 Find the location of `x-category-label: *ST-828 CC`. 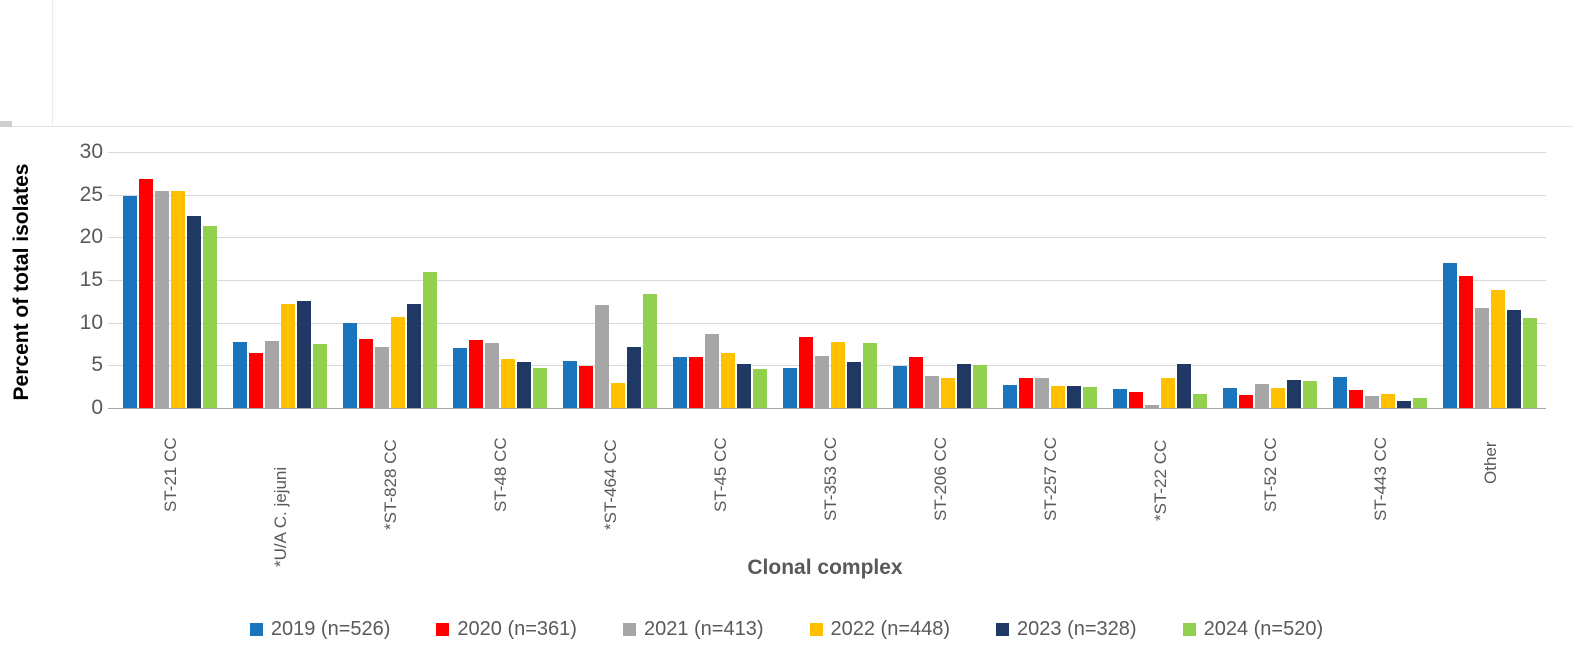

x-category-label: *ST-828 CC is located at coordinates (390, 484).